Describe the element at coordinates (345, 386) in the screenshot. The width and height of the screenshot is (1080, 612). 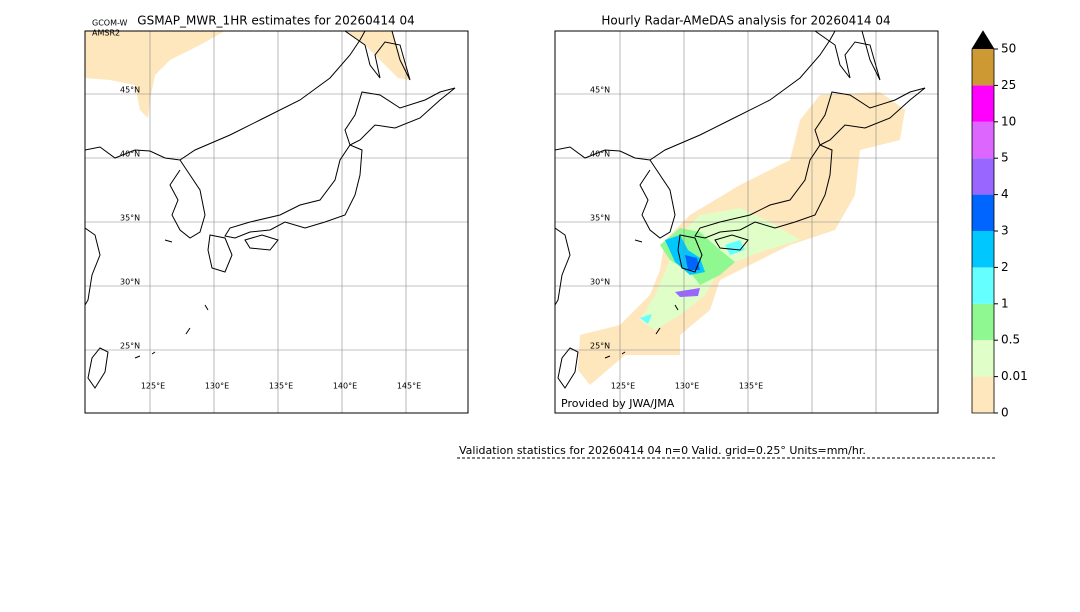
I see `lon-label: 140°E` at that location.